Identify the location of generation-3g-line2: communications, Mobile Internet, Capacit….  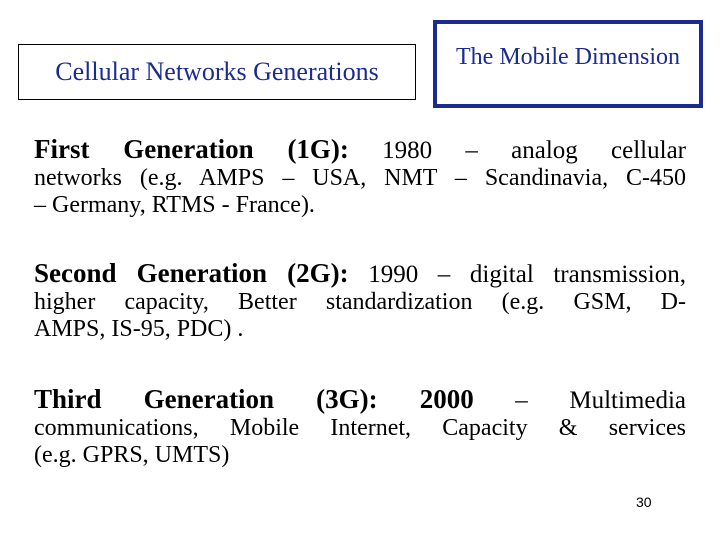
(360, 428).